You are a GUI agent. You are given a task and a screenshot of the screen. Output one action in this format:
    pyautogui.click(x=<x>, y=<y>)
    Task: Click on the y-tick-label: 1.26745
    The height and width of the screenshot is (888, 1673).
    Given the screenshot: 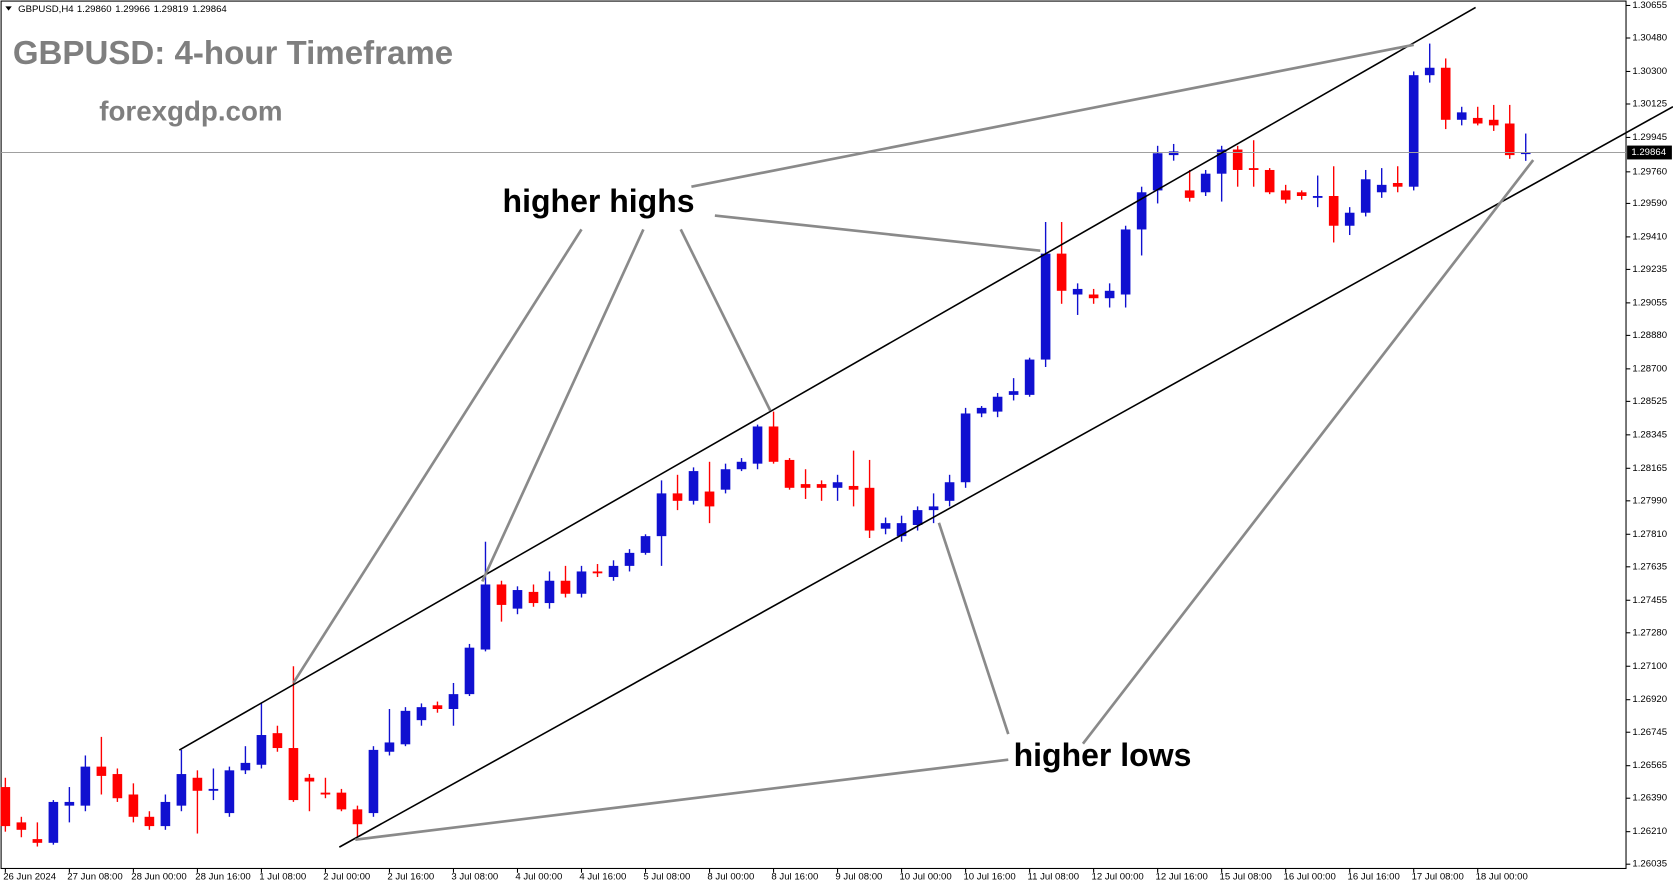 What is the action you would take?
    pyautogui.click(x=1649, y=732)
    